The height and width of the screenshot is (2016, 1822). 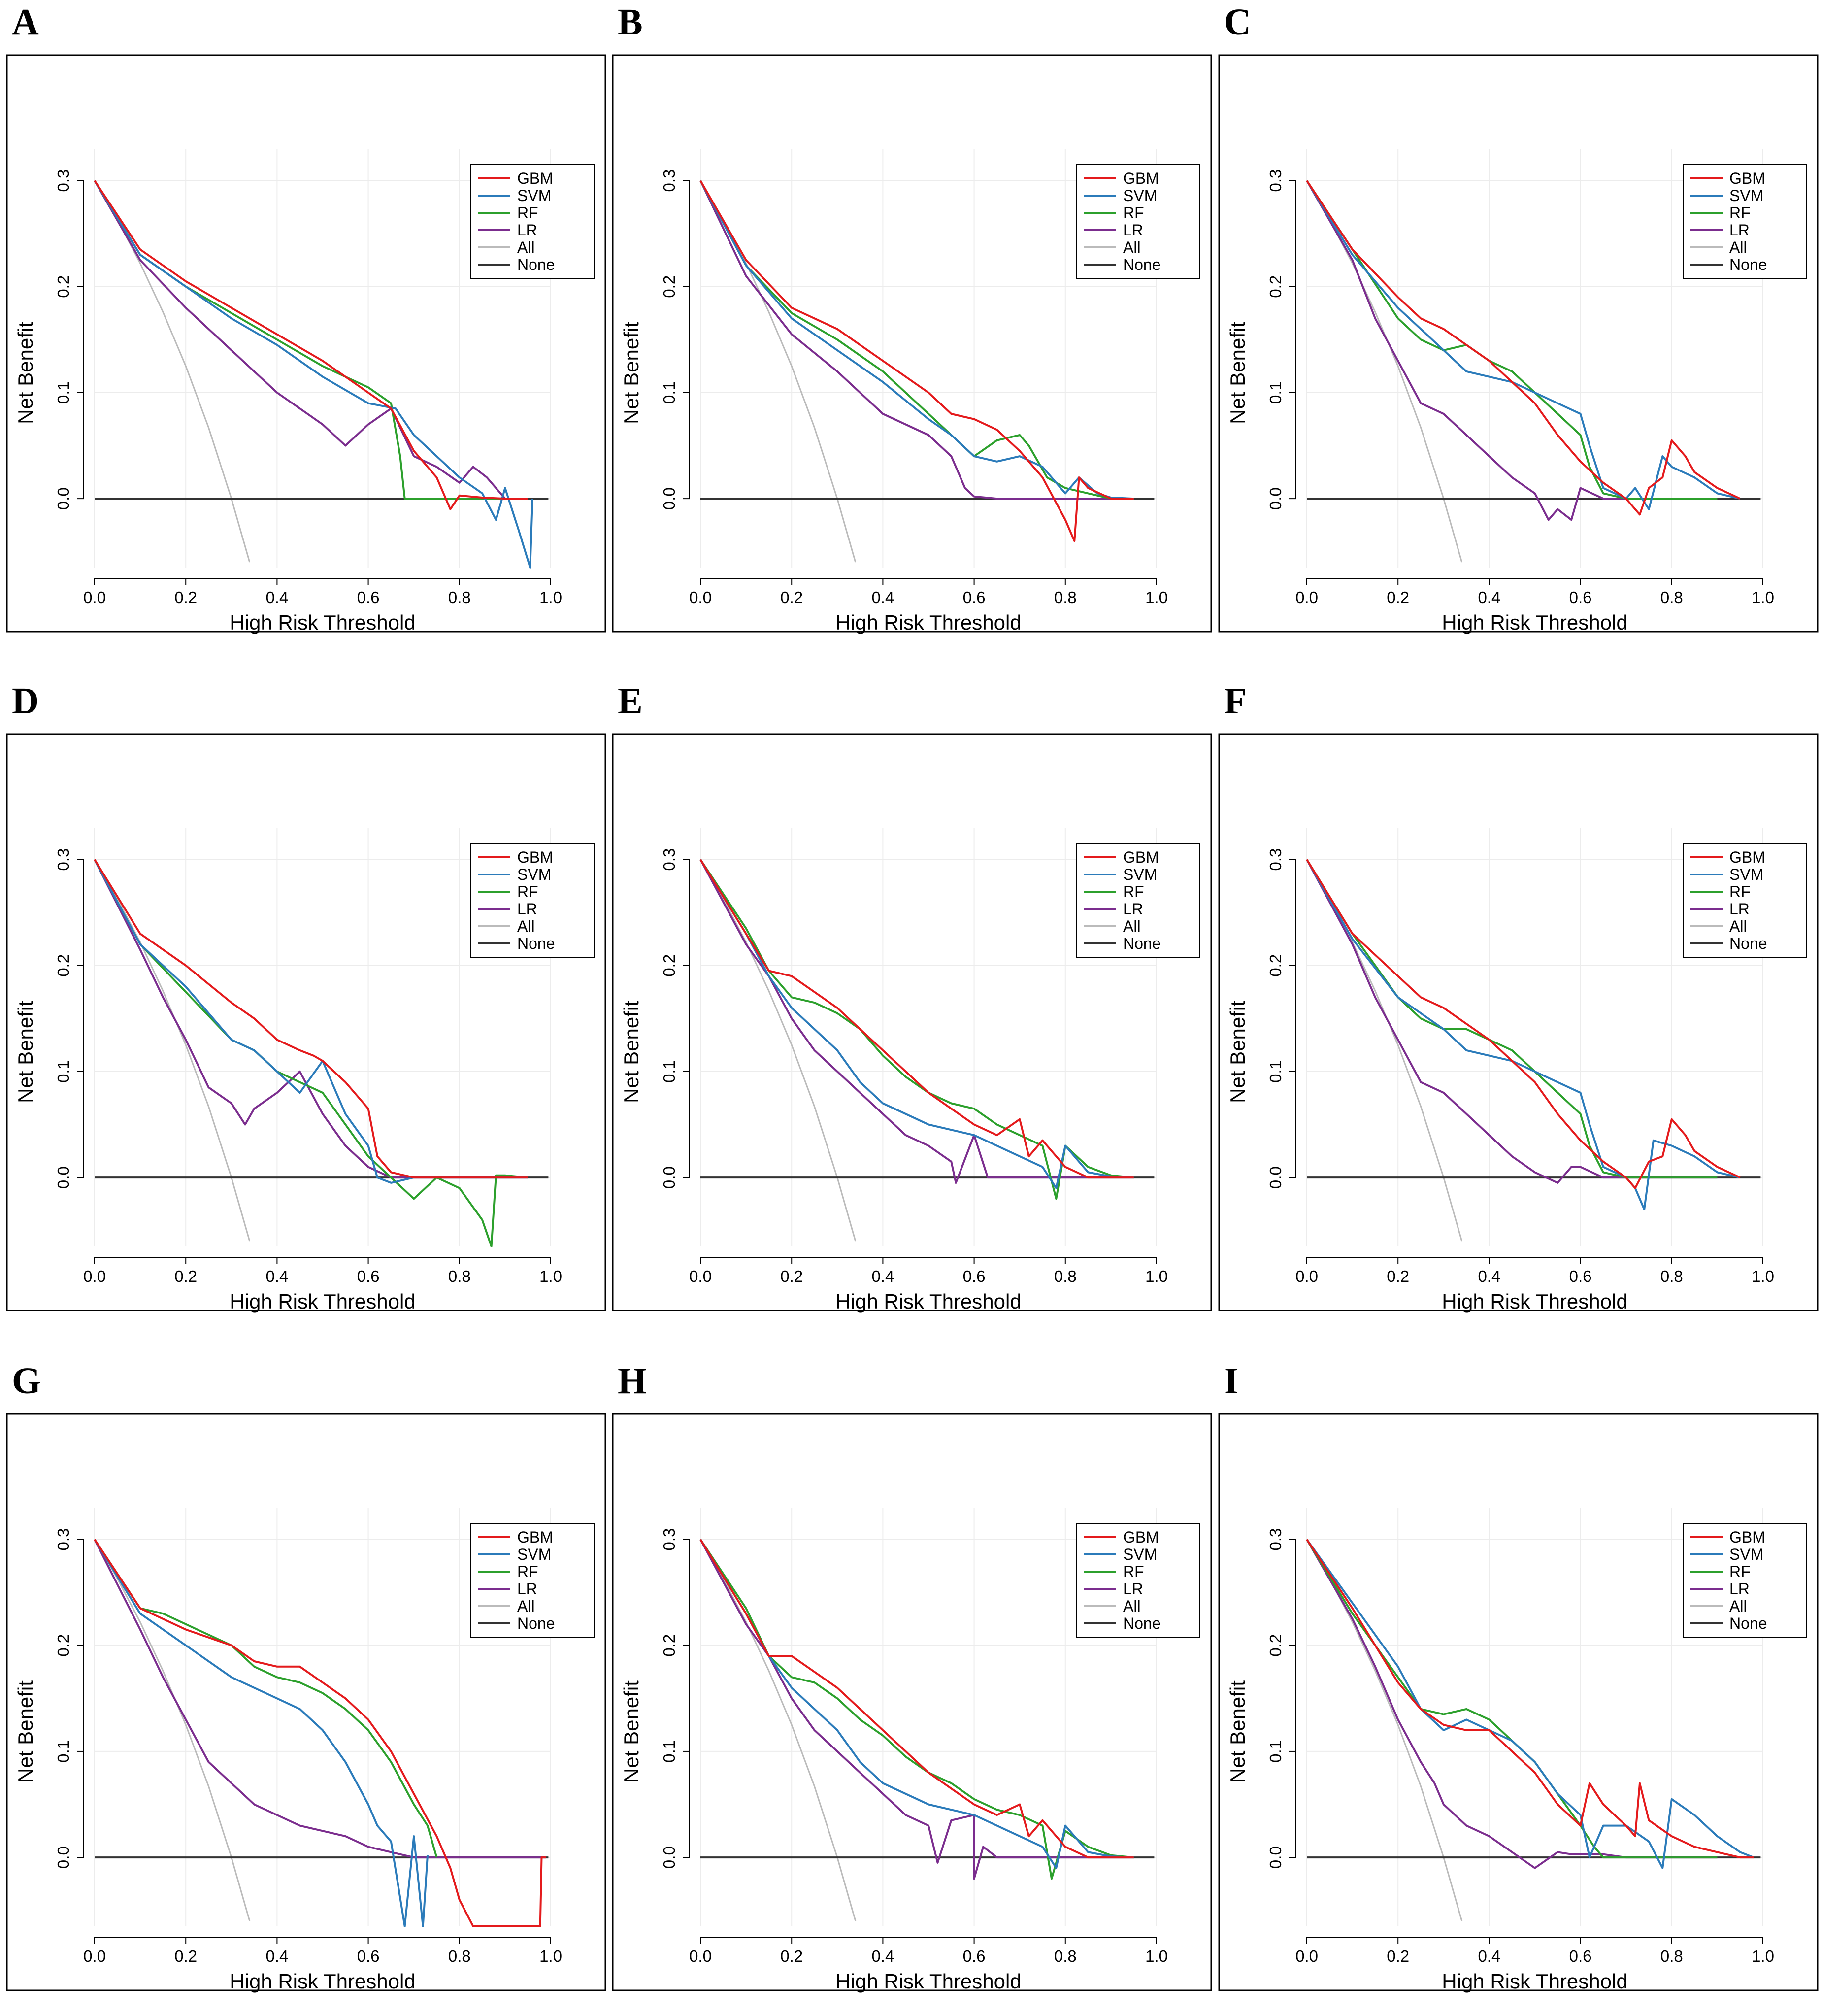 What do you see at coordinates (1231, 1381) in the screenshot?
I see `panel-label: I` at bounding box center [1231, 1381].